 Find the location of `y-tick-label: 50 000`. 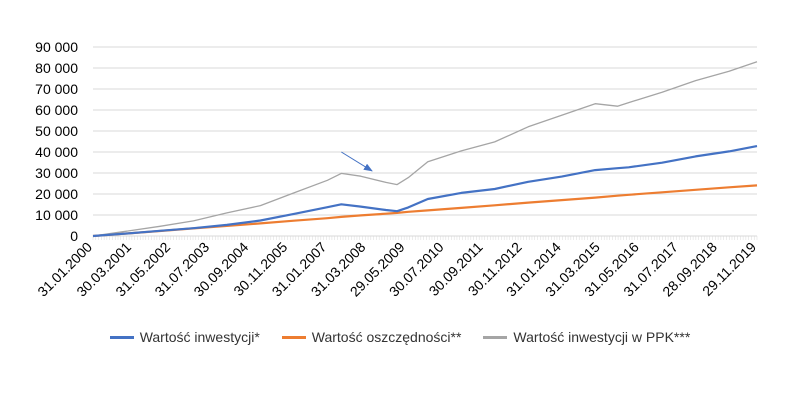

y-tick-label: 50 000 is located at coordinates (56, 131).